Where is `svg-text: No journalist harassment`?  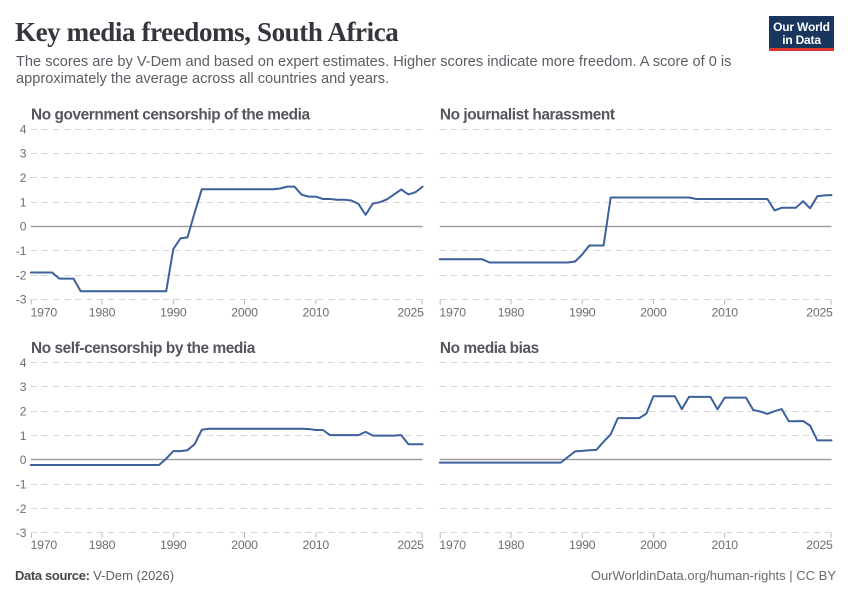 svg-text: No journalist harassment is located at coordinates (527, 114).